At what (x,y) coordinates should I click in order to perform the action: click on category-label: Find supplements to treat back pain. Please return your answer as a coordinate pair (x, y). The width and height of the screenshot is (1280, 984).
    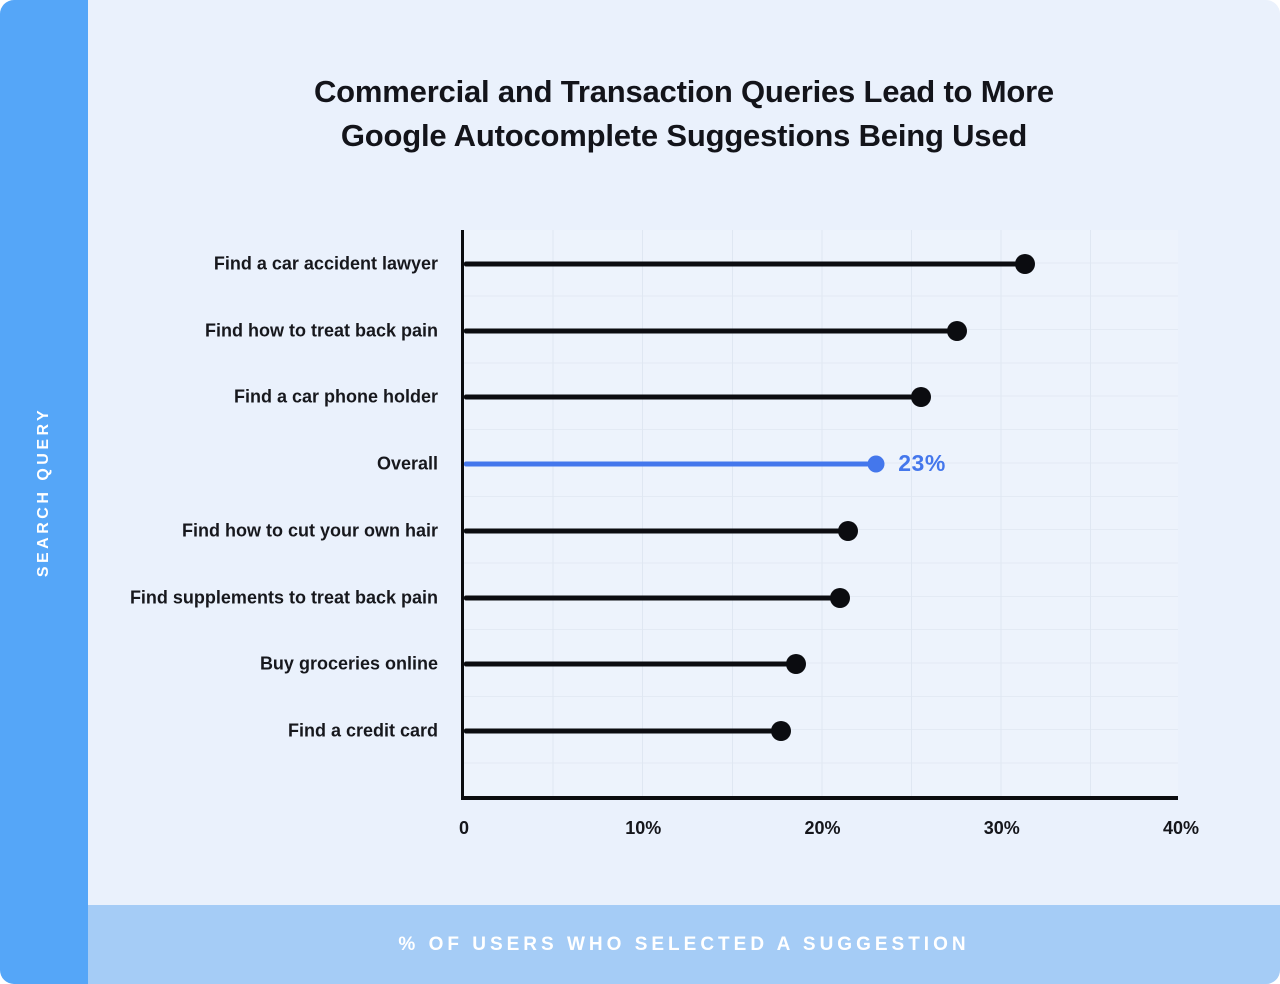
    Looking at the image, I should click on (283, 597).